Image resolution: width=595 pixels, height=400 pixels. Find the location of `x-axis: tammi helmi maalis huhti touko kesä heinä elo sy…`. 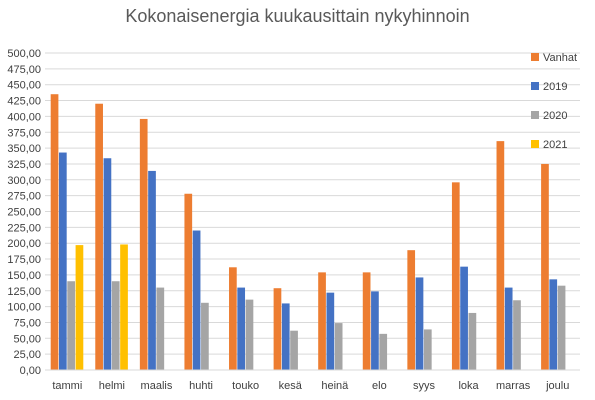

x-axis: tammi helmi maalis huhti touko kesä heinä elo sy… is located at coordinates (312, 380).